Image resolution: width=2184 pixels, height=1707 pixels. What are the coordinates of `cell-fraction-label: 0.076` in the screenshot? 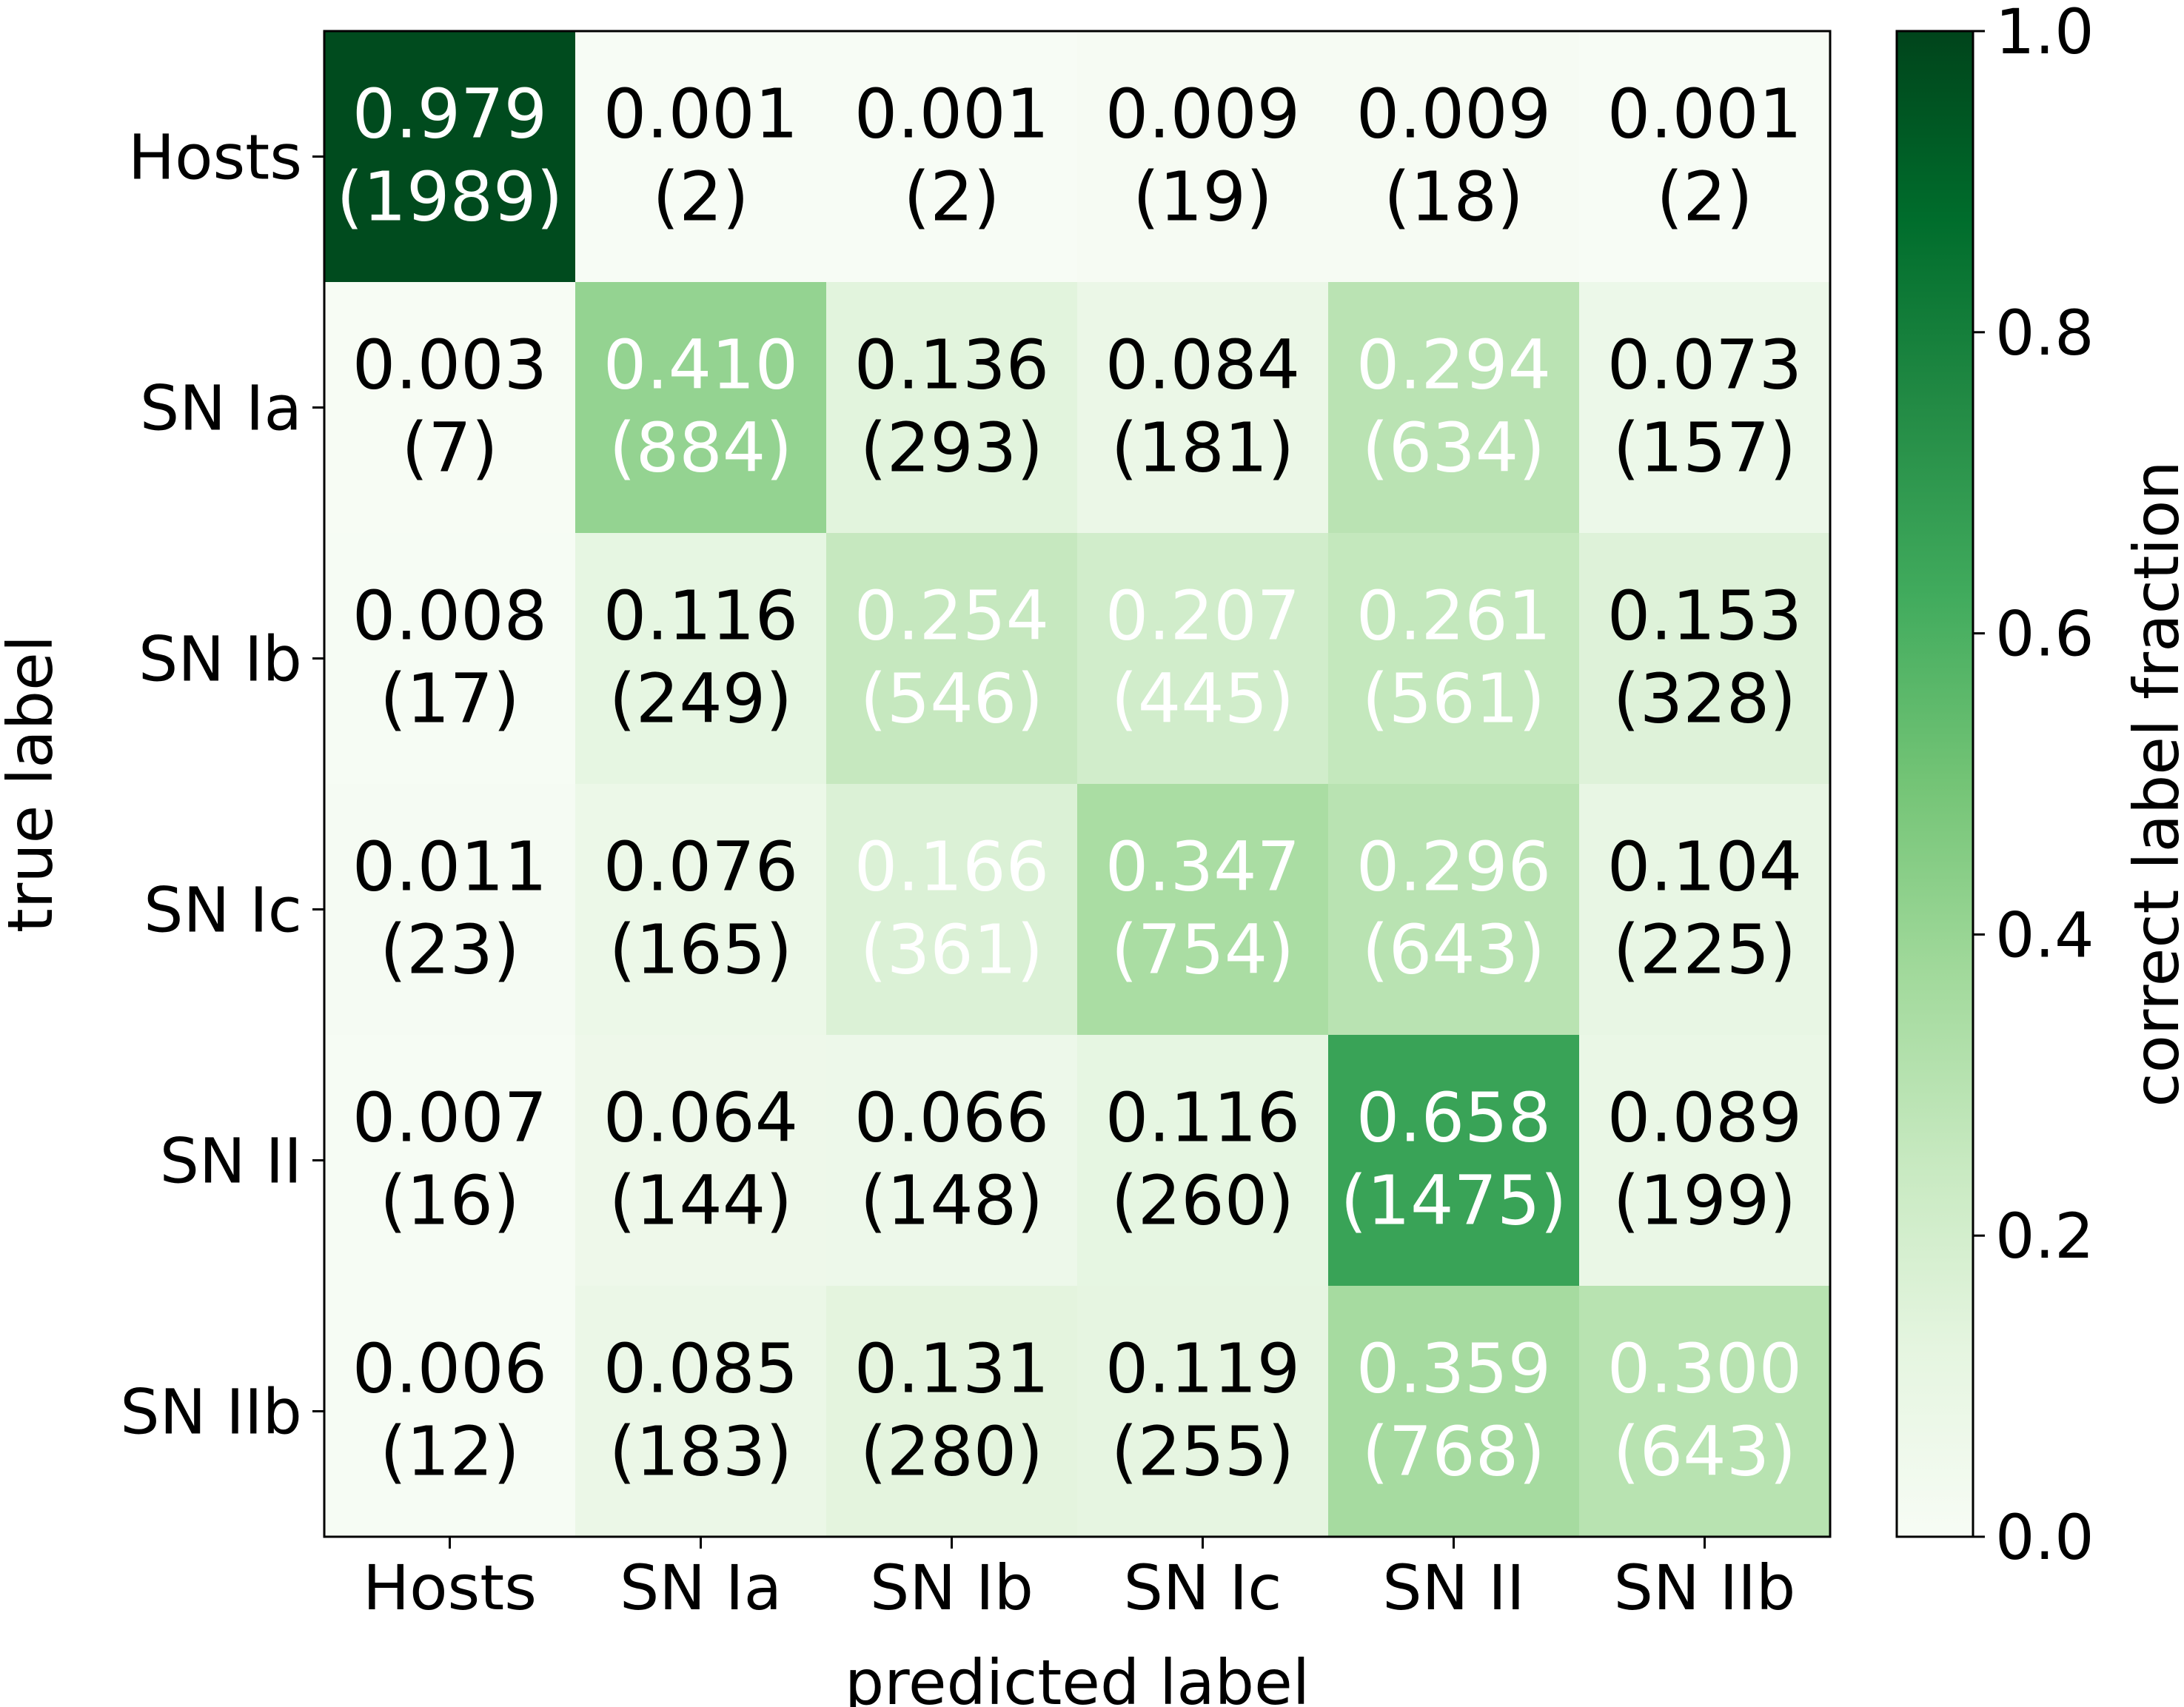 It's located at (701, 868).